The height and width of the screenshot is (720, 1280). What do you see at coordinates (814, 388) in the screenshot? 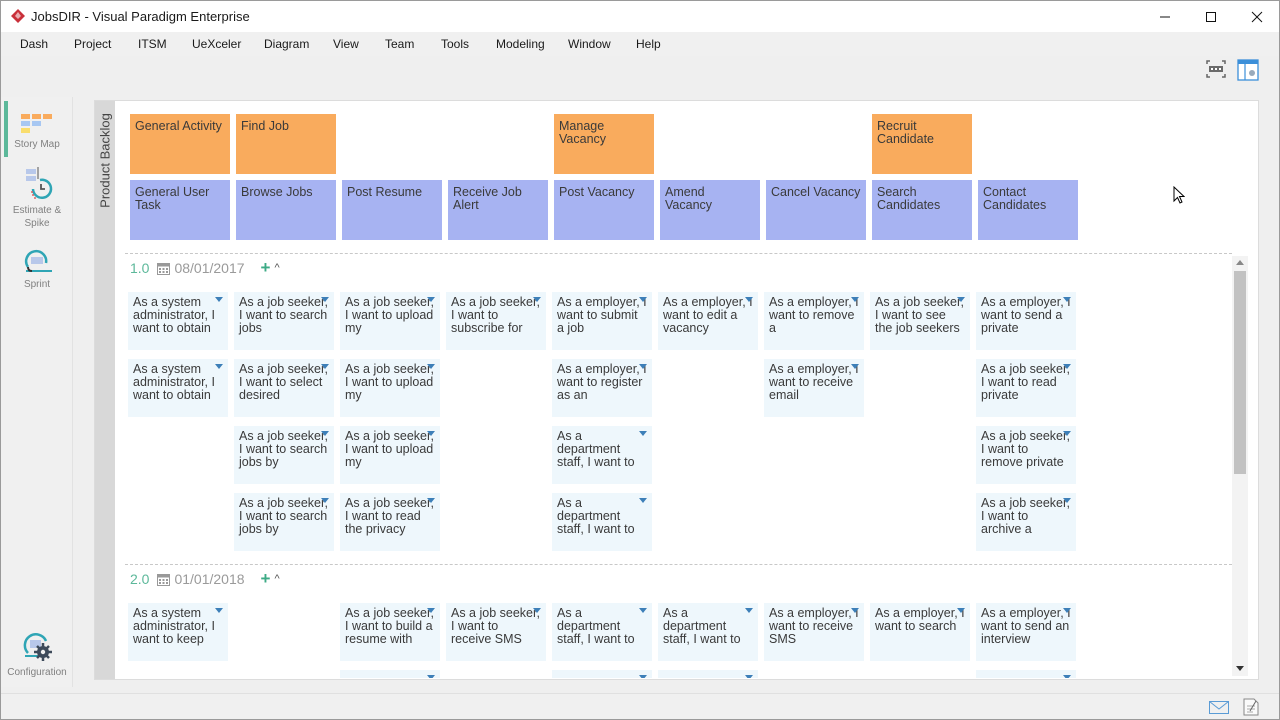
I see `story-card: As a employer, I want to receive email` at bounding box center [814, 388].